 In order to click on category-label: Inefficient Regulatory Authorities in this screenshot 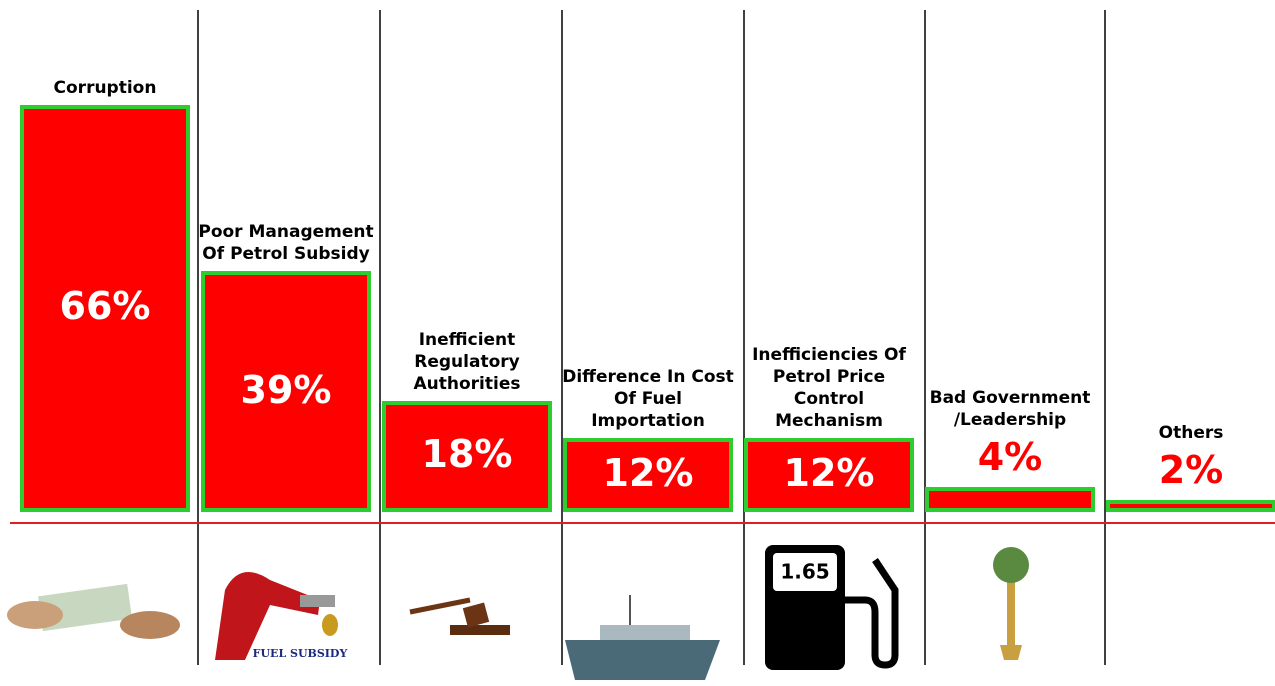, I will do `click(467, 361)`.